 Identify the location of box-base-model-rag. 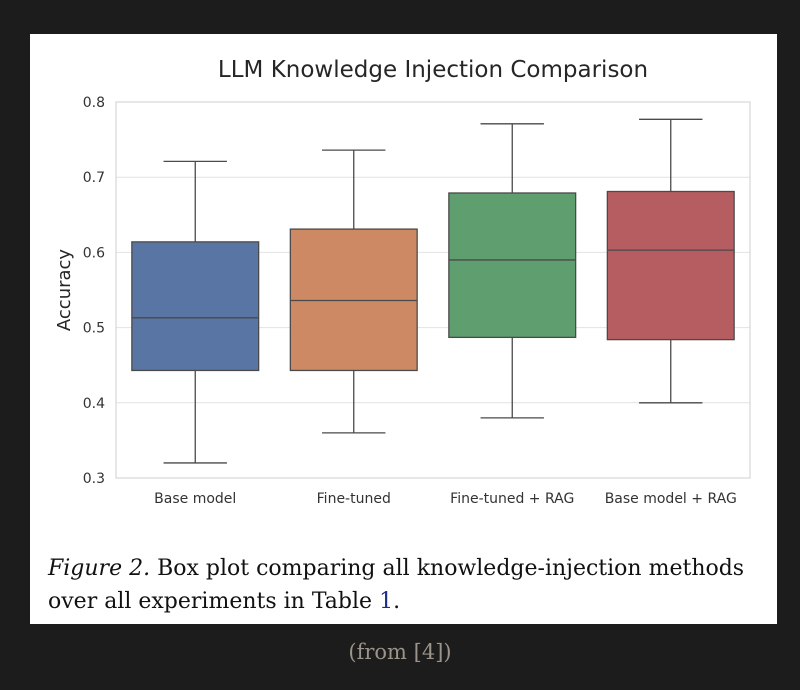
(670, 265).